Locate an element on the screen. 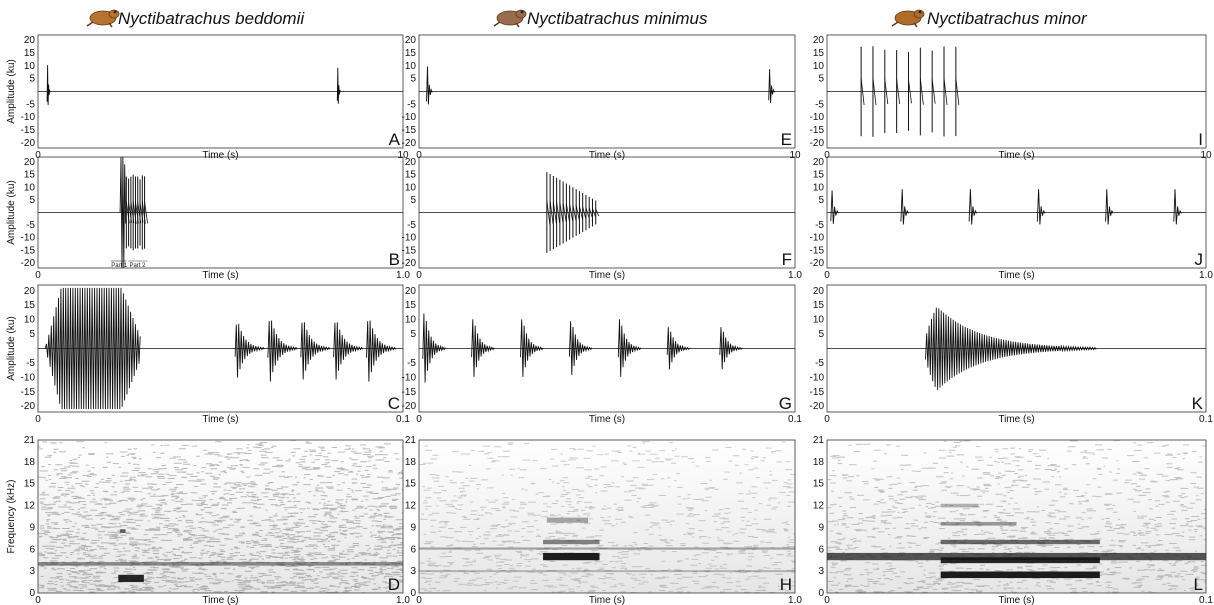 This screenshot has height=605, width=1214. panel-letter: H is located at coordinates (786, 584).